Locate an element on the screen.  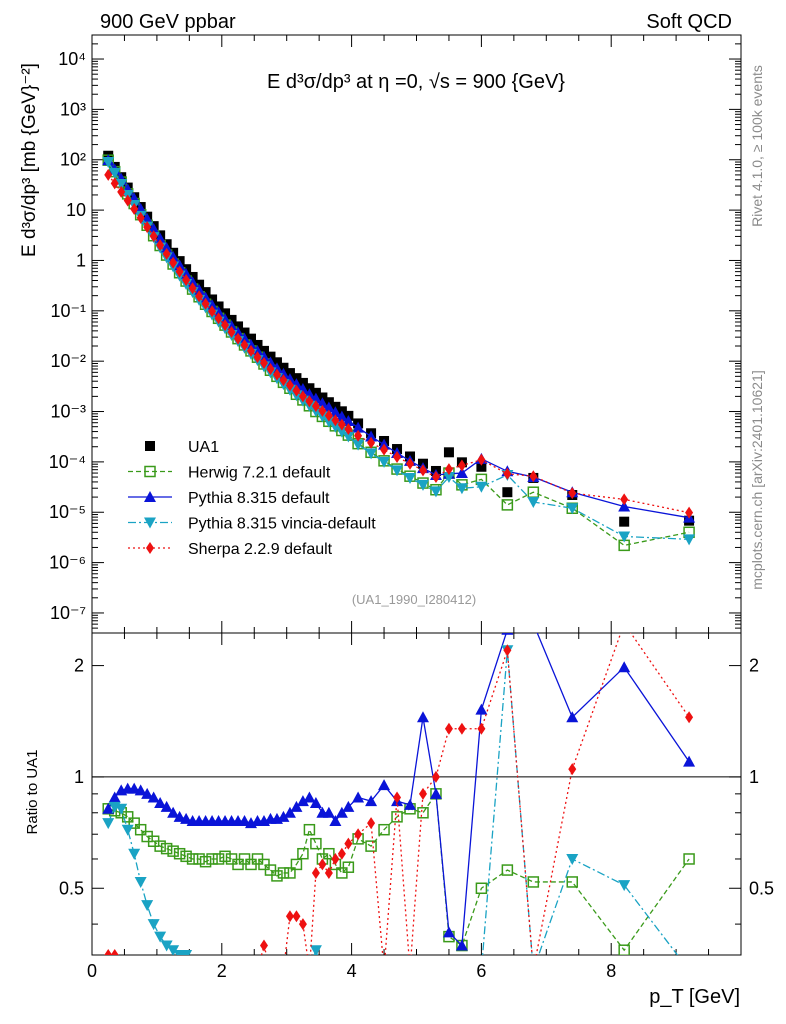
y-tick-label-main: 10⁻² is located at coordinates (68, 361).